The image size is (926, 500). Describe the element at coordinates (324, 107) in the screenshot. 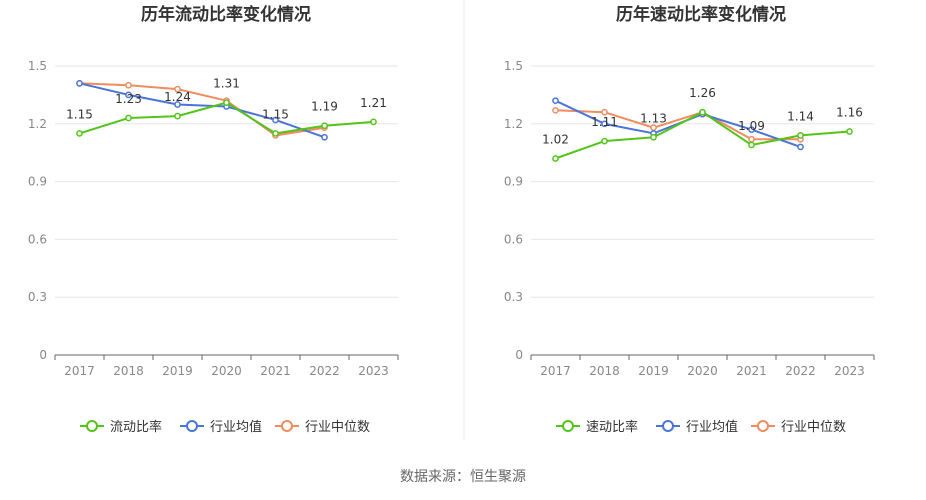

I see `data-label: 1.19` at that location.